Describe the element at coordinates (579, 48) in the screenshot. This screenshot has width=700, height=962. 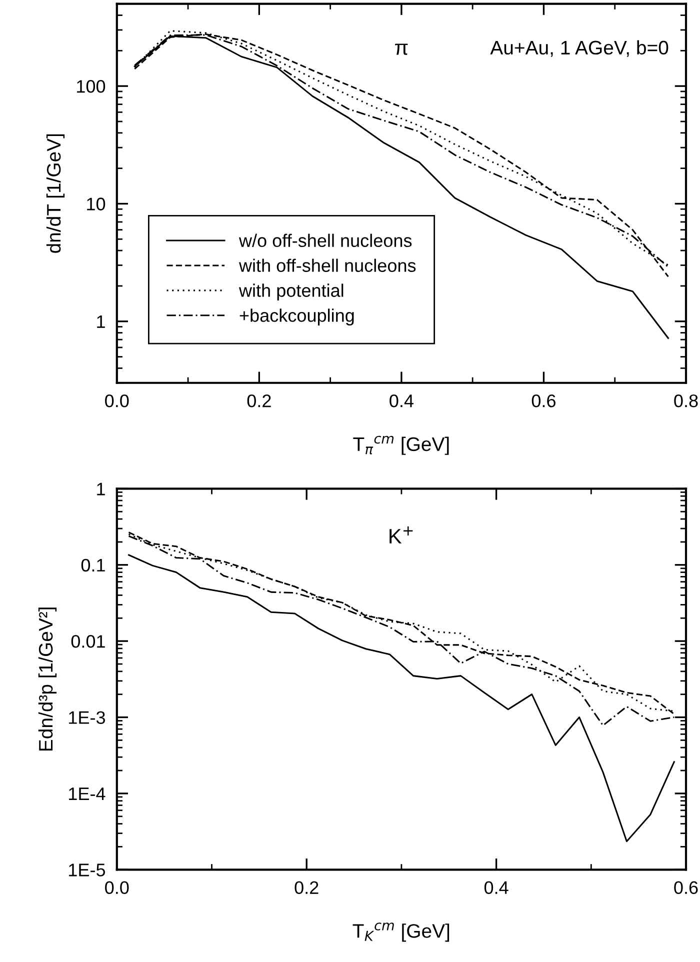
I see `annotation: Au+Au, 1 AGeV, b=0` at that location.